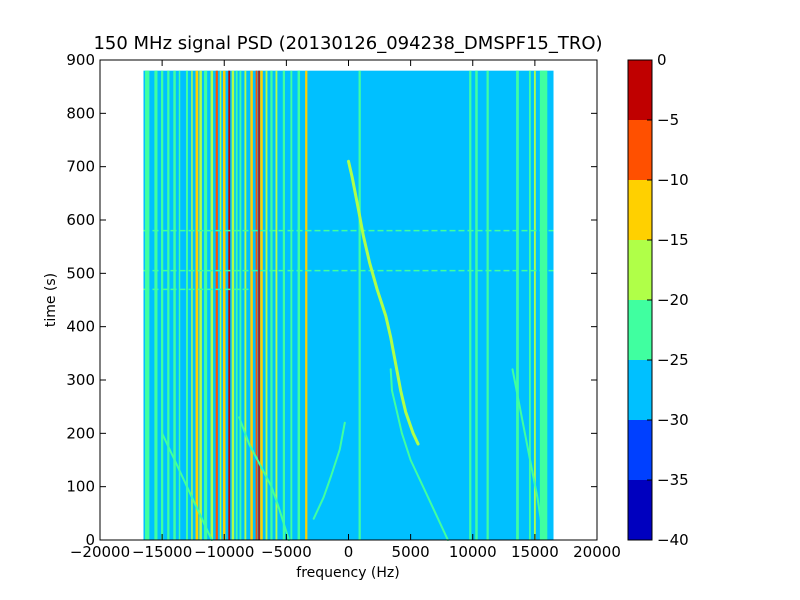 The image size is (800, 600). I want to click on colorbar: −40 −35 −30 −25 −20 −15 −10 −5 0, so click(658, 300).